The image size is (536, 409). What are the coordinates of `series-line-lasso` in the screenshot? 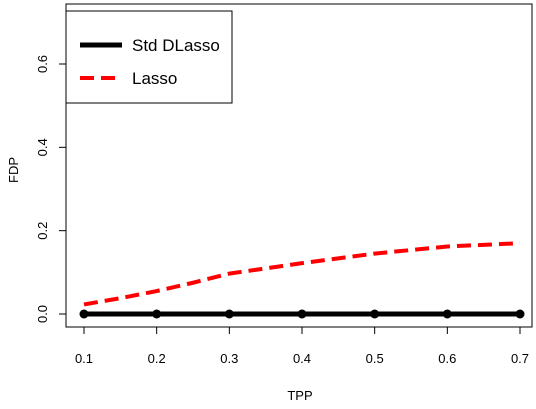 It's located at (302, 274).